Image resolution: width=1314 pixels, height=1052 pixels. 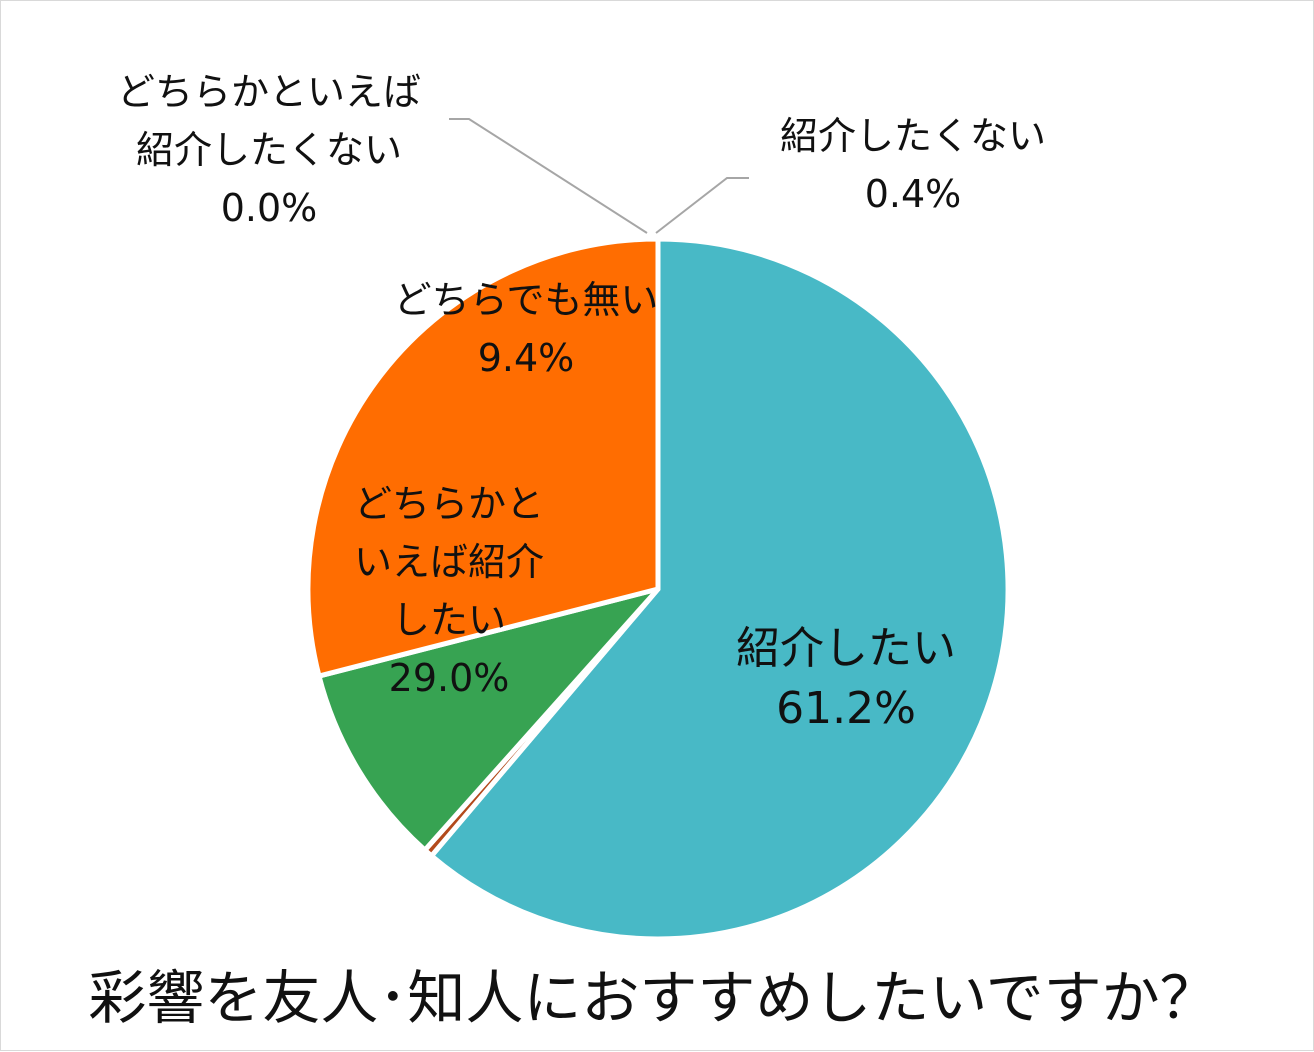 What do you see at coordinates (526, 300) in the screenshot?
I see `slice-category-label-3: どちらでも無い` at bounding box center [526, 300].